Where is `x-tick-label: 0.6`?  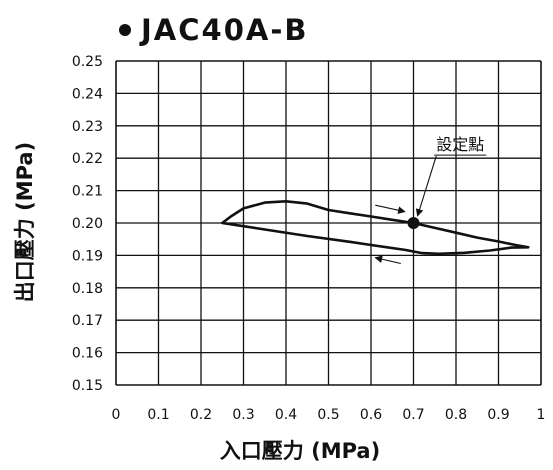
x-tick-label: 0.6 is located at coordinates (371, 415).